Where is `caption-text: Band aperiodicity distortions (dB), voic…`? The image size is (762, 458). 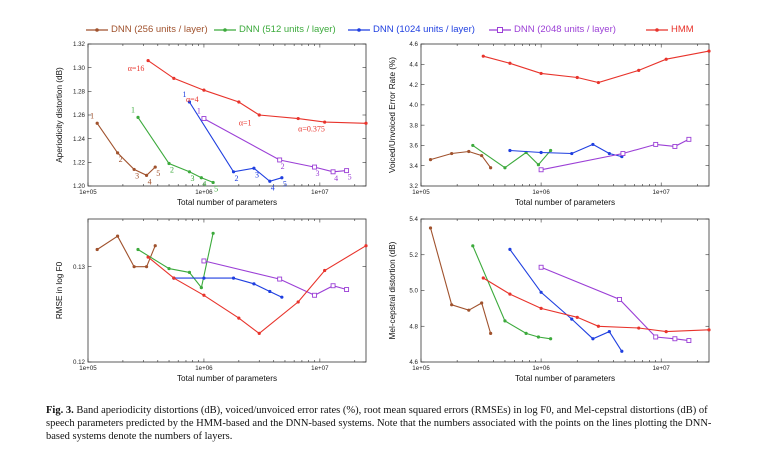 caption-text: Band aperiodicity distortions (dB), voic… is located at coordinates (379, 423).